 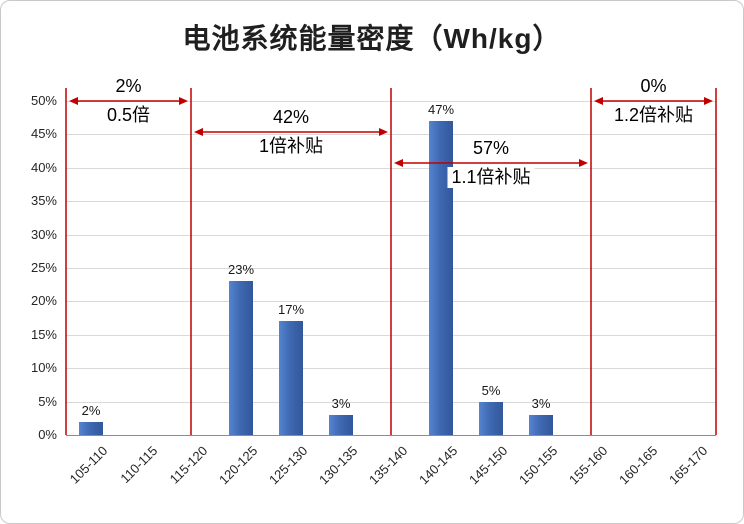 What do you see at coordinates (653, 115) in the screenshot?
I see `region-subsidy-label: 1.2倍补贴` at bounding box center [653, 115].